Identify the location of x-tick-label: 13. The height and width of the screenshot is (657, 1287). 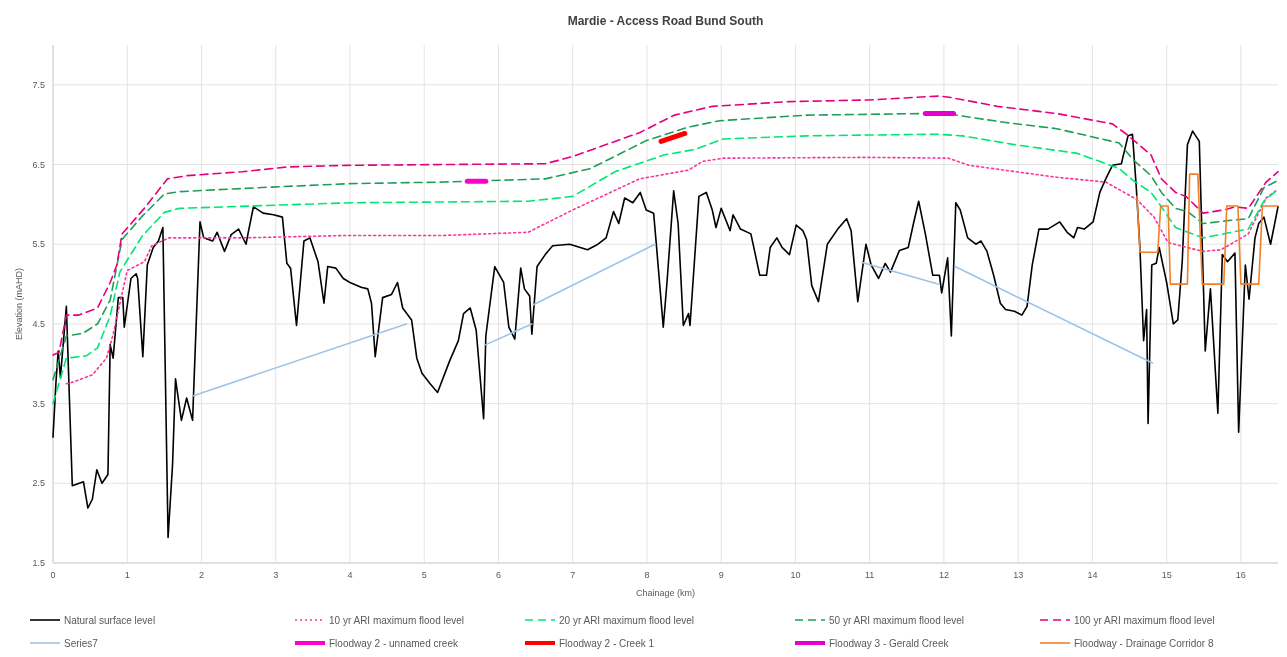
(1018, 575).